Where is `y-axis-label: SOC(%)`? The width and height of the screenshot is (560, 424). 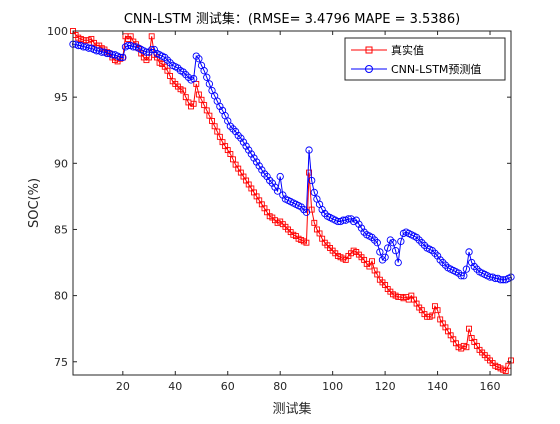
y-axis-label: SOC(%) is located at coordinates (34, 203).